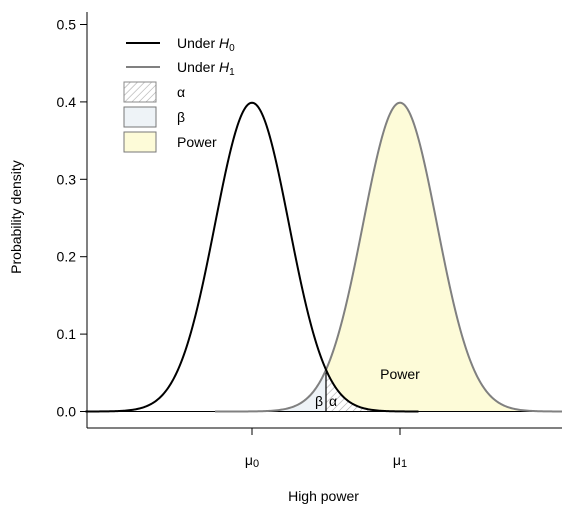  I want to click on alpha-region-label: α, so click(333, 401).